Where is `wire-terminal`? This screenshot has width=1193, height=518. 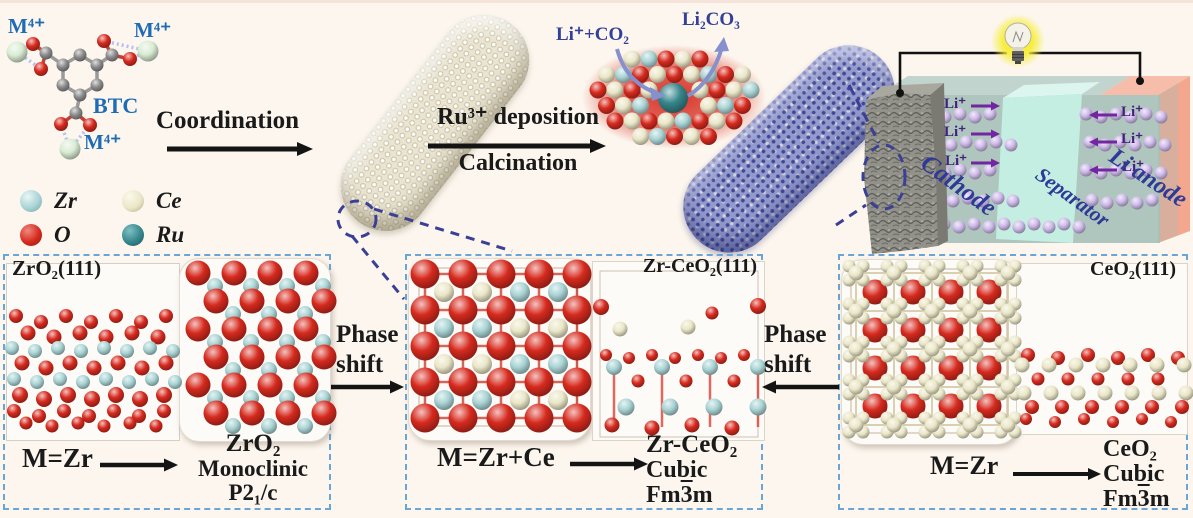
wire-terminal is located at coordinates (900, 93).